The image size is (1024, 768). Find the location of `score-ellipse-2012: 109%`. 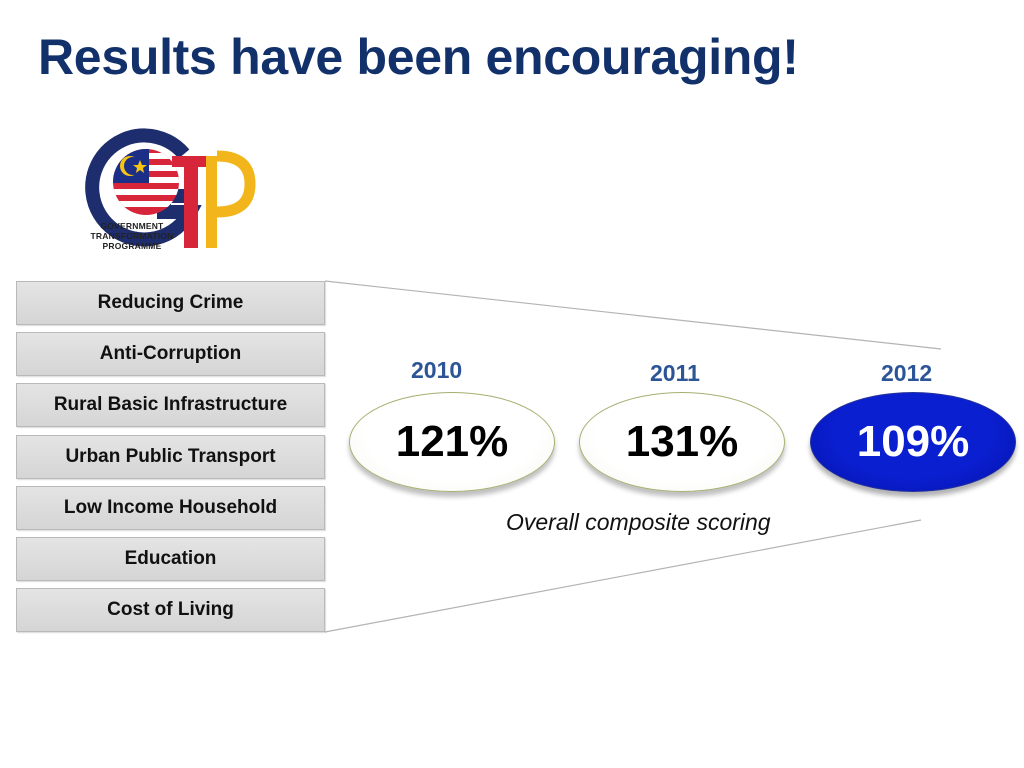

score-ellipse-2012: 109% is located at coordinates (913, 442).